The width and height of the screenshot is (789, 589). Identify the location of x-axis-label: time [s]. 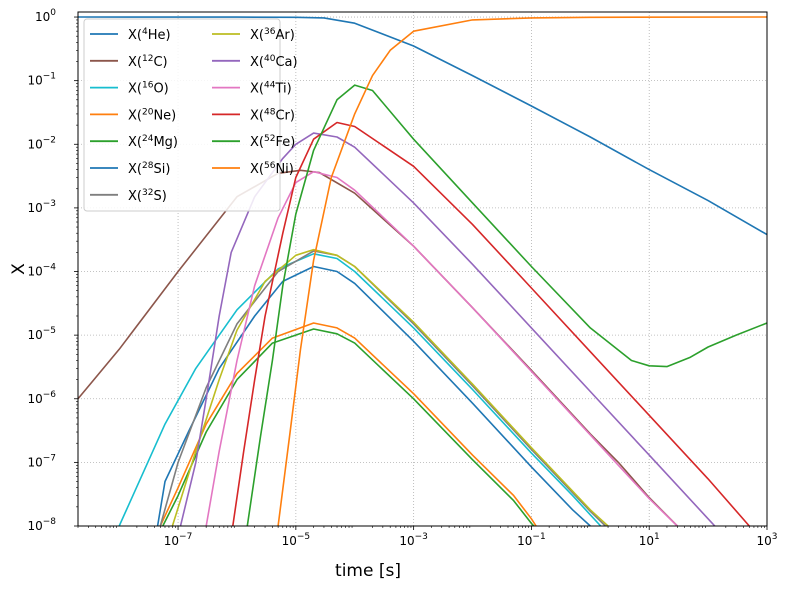
(368, 571).